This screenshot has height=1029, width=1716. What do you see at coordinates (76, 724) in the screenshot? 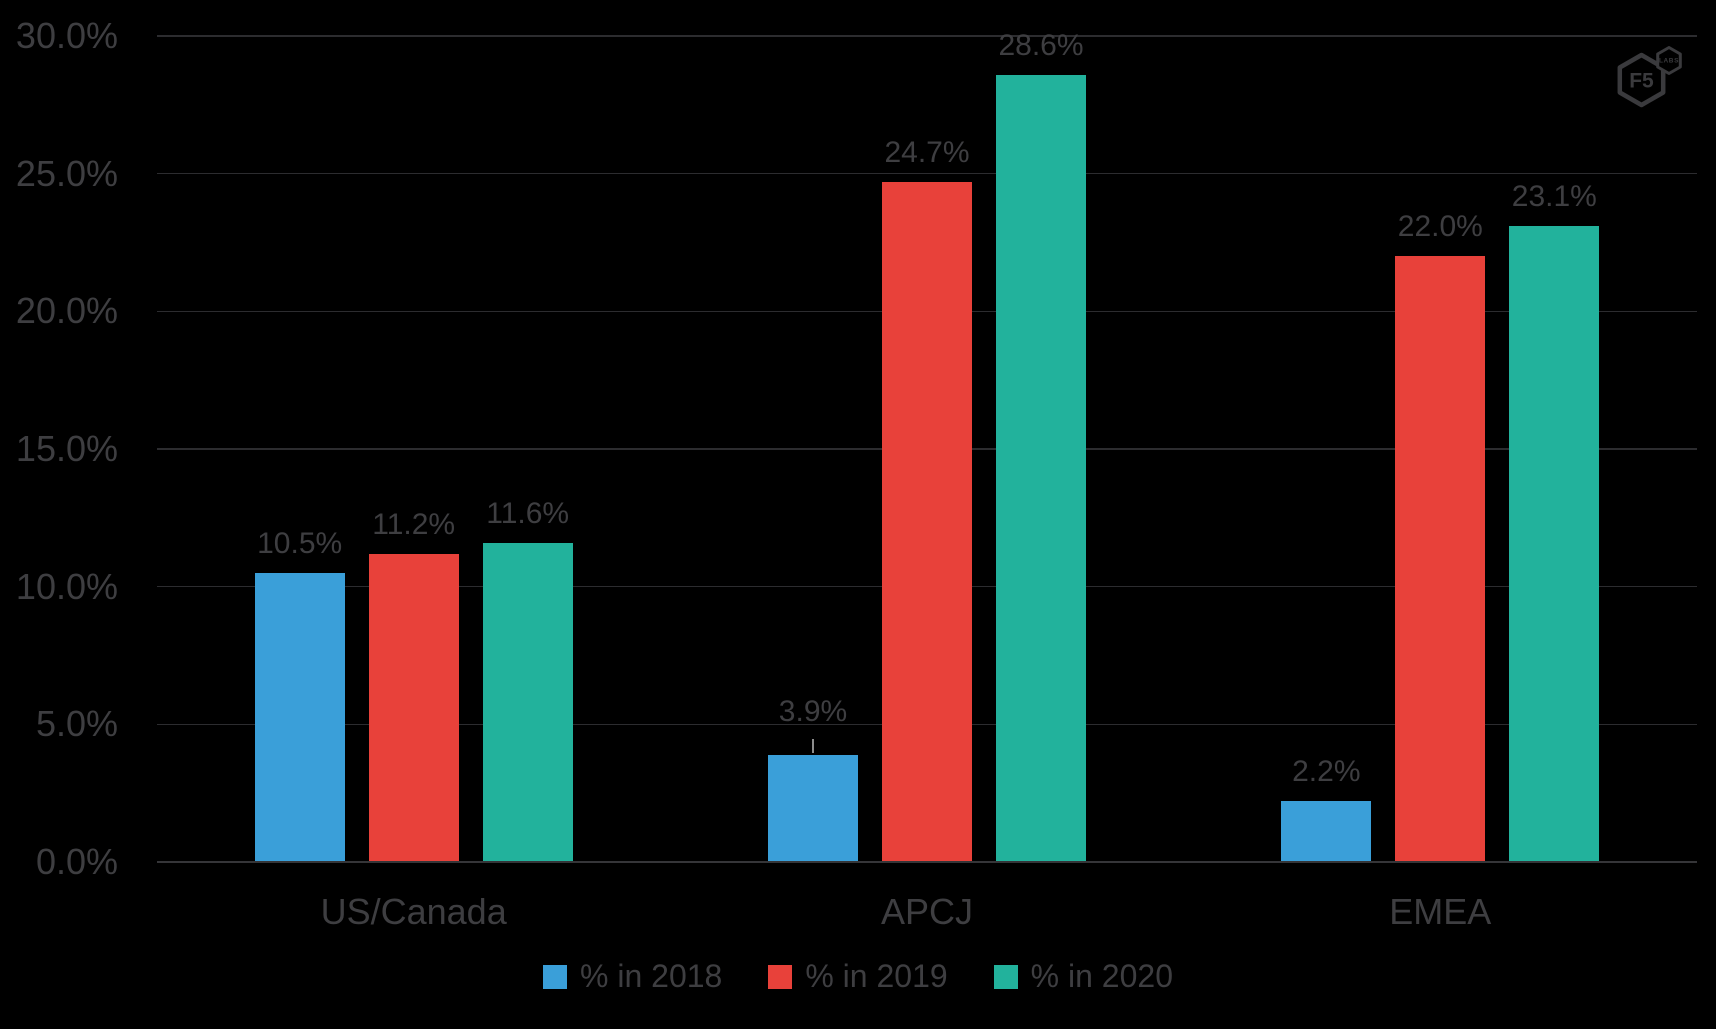
I see `y-tick-label: 5.0%` at bounding box center [76, 724].